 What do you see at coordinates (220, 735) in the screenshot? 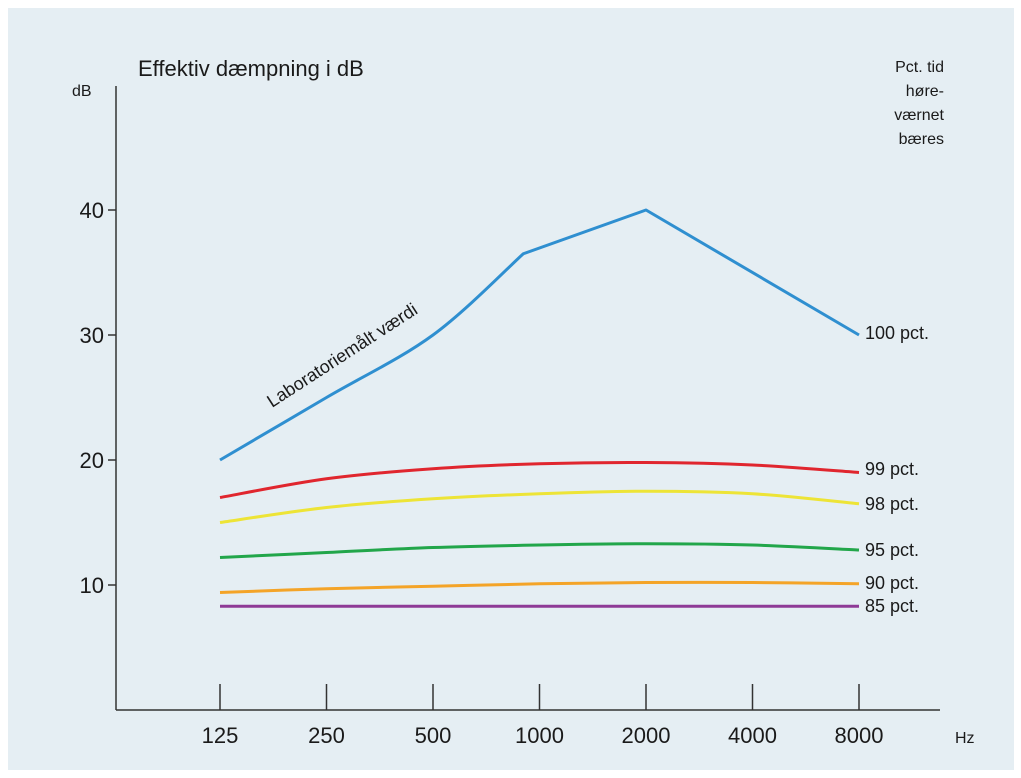
I see `x-tick-label: 125` at bounding box center [220, 735].